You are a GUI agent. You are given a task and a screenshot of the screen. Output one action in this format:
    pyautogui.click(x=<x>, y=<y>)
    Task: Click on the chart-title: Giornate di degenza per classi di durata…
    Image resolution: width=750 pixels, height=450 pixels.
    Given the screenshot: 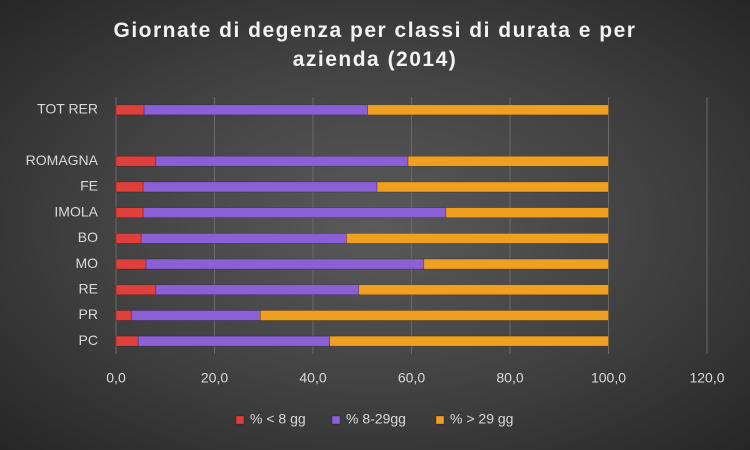 What is the action you would take?
    pyautogui.click(x=375, y=45)
    